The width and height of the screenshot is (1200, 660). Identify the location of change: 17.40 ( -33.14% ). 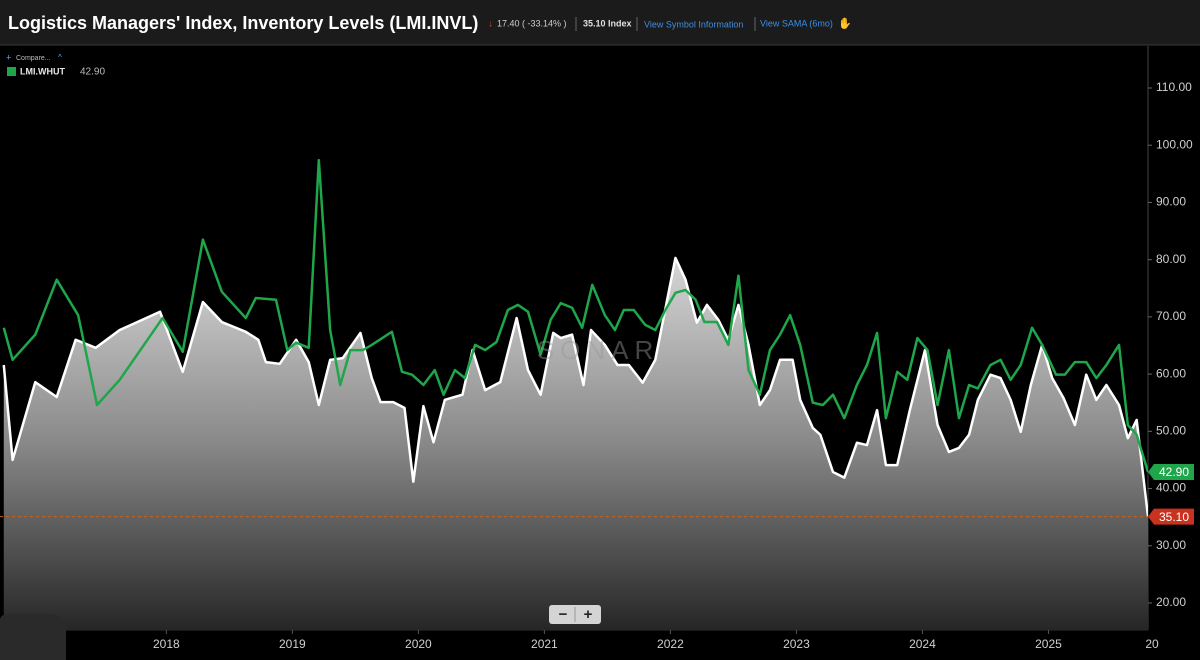
(532, 23).